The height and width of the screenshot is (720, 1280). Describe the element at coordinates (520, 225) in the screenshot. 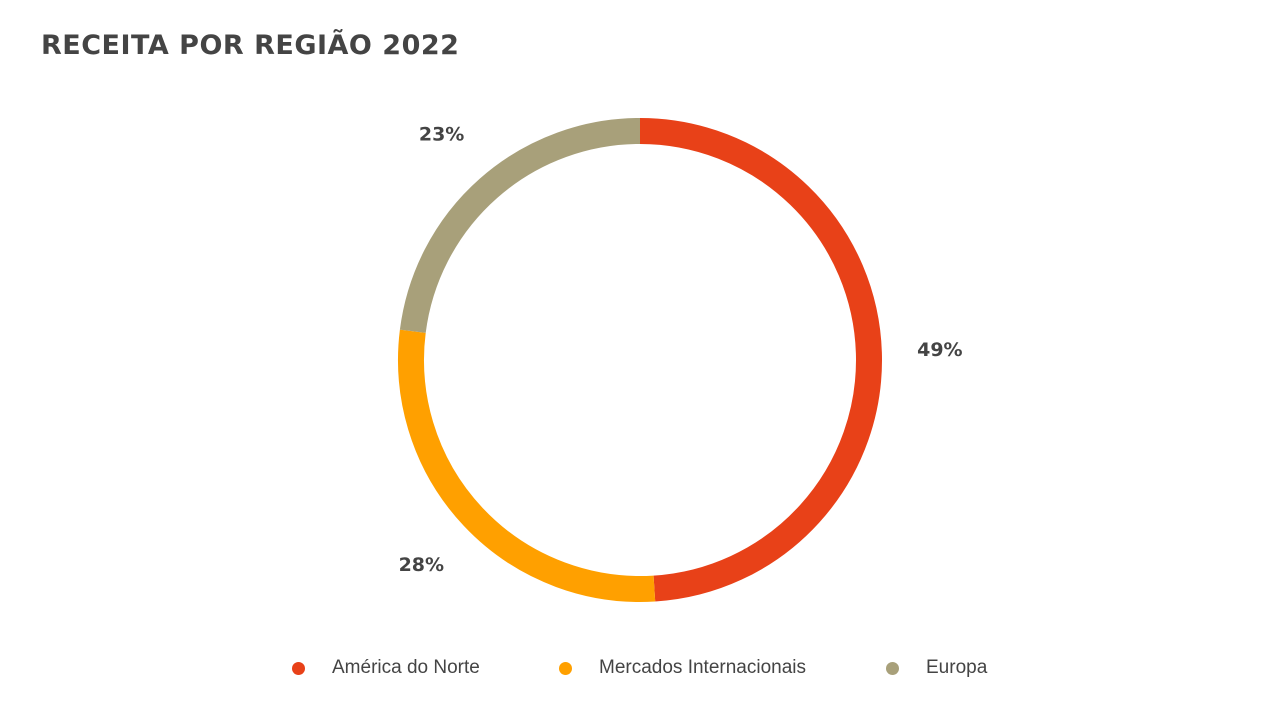

I see `donut-slice-europa` at that location.